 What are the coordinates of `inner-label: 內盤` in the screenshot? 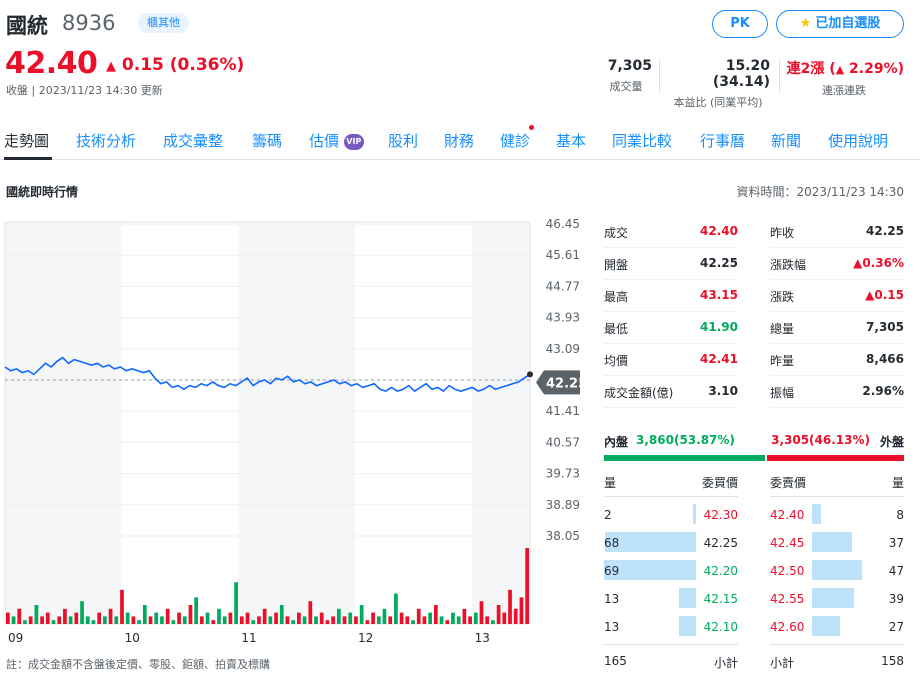 It's located at (616, 442).